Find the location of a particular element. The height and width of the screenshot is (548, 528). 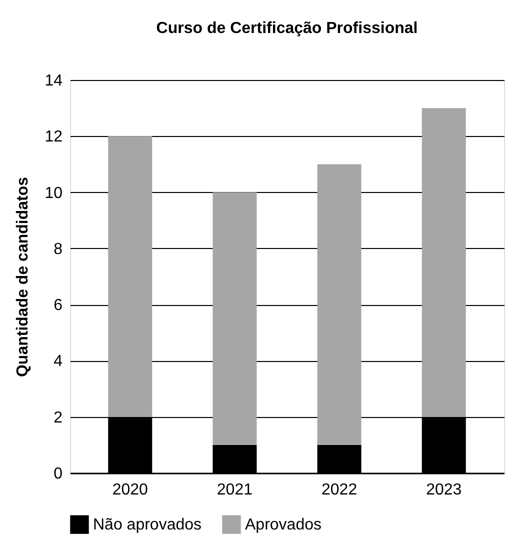

y-tick-label: 12 is located at coordinates (53, 137).